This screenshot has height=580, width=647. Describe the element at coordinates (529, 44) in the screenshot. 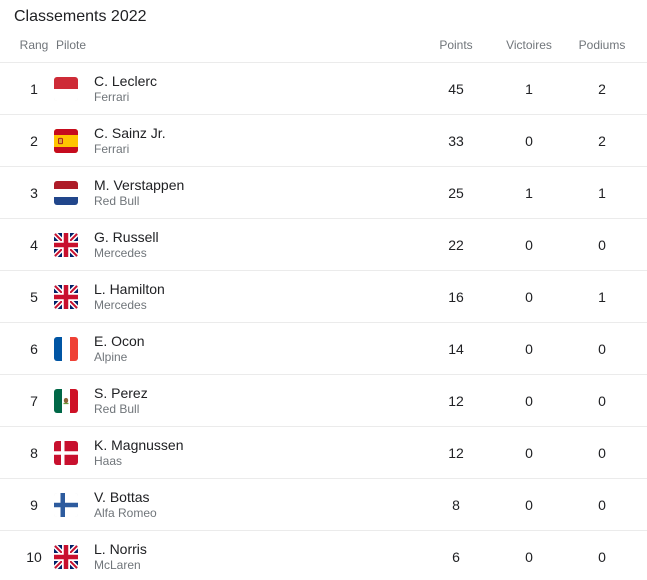

I see `column-header-victories: Victoires` at that location.